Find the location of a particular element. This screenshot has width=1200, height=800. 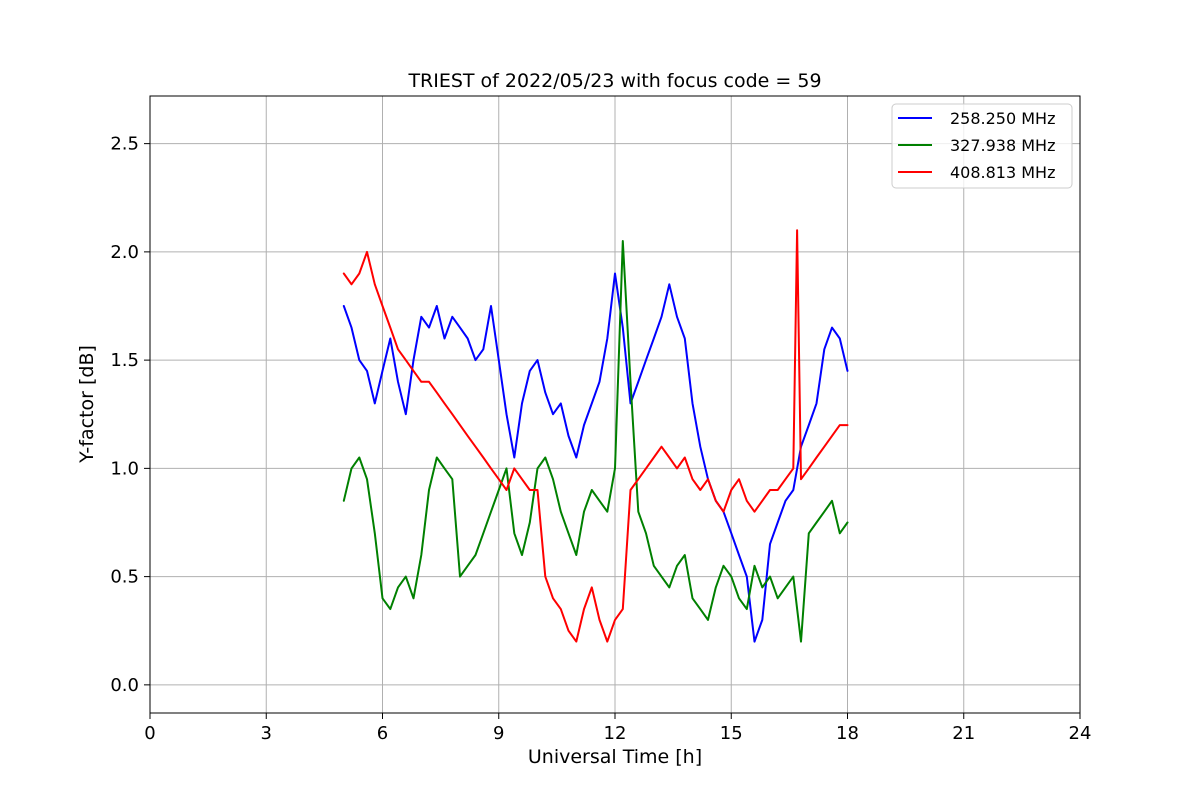

x-tick-label: 3 is located at coordinates (266, 733).